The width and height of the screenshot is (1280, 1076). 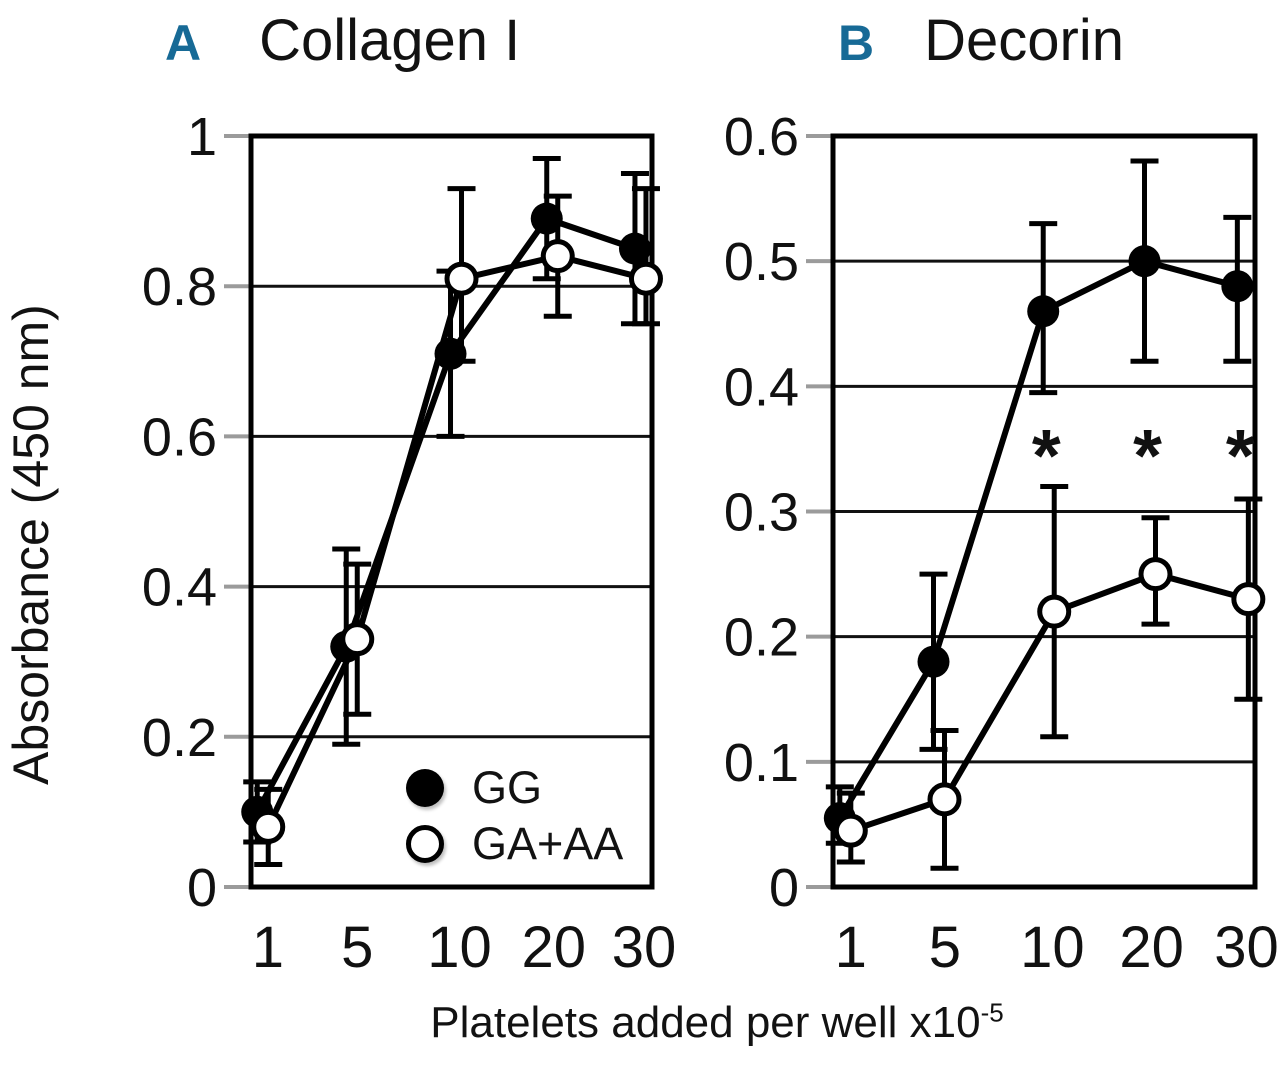 What do you see at coordinates (202, 137) in the screenshot?
I see `y-tick-label: 1` at bounding box center [202, 137].